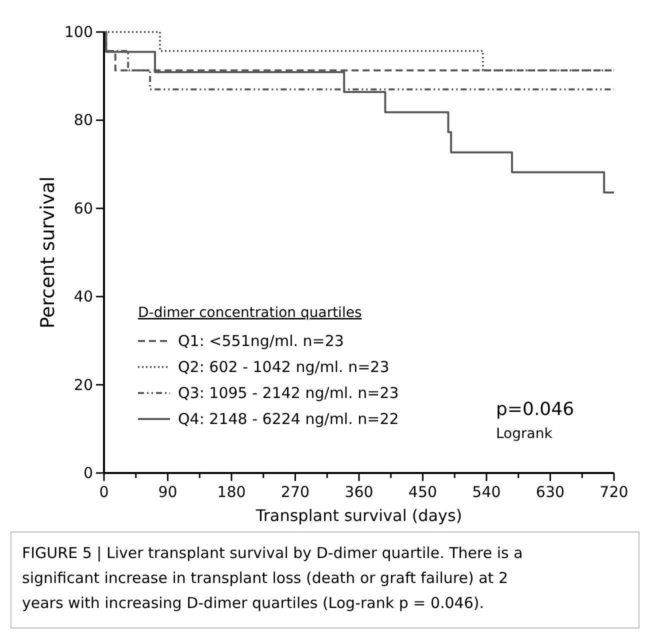 The height and width of the screenshot is (641, 652). I want to click on annotation: p=0.046, so click(535, 409).